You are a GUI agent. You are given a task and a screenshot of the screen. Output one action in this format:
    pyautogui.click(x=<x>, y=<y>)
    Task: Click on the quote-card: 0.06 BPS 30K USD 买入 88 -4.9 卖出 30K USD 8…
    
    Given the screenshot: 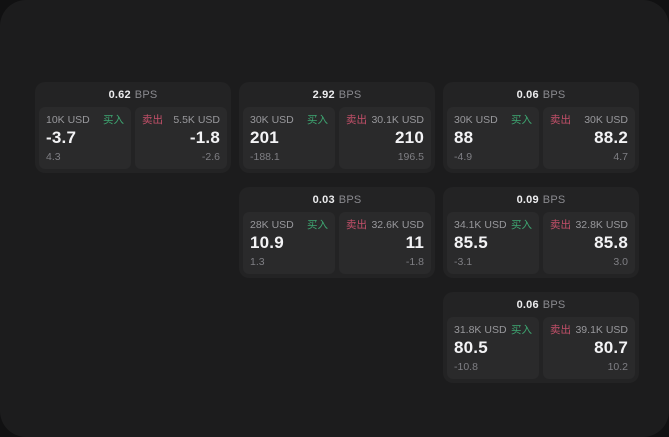 What is the action you would take?
    pyautogui.click(x=541, y=127)
    